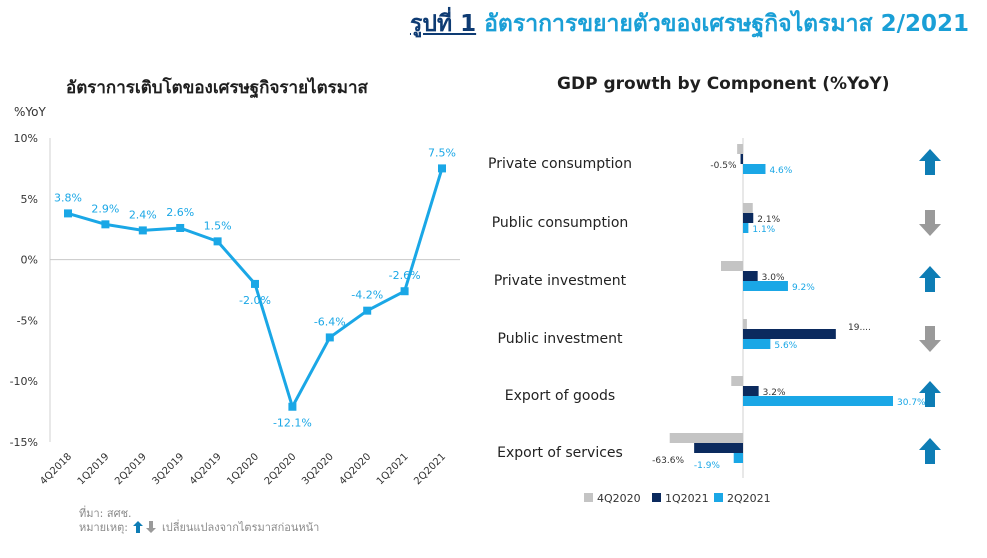 The height and width of the screenshot is (558, 987). I want to click on legend-label-4Q2020: 4Q2020, so click(619, 498).